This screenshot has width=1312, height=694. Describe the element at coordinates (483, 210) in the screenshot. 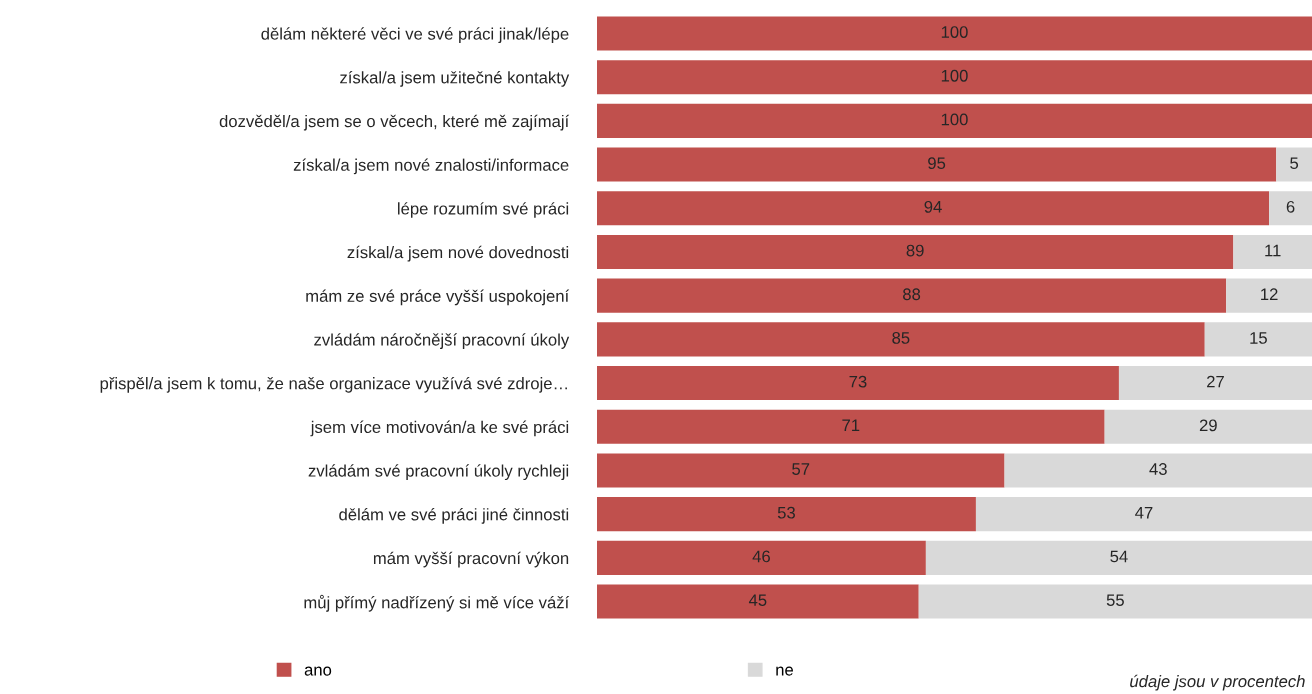

I see `y-tick-label: lépe rozumím své práci` at that location.